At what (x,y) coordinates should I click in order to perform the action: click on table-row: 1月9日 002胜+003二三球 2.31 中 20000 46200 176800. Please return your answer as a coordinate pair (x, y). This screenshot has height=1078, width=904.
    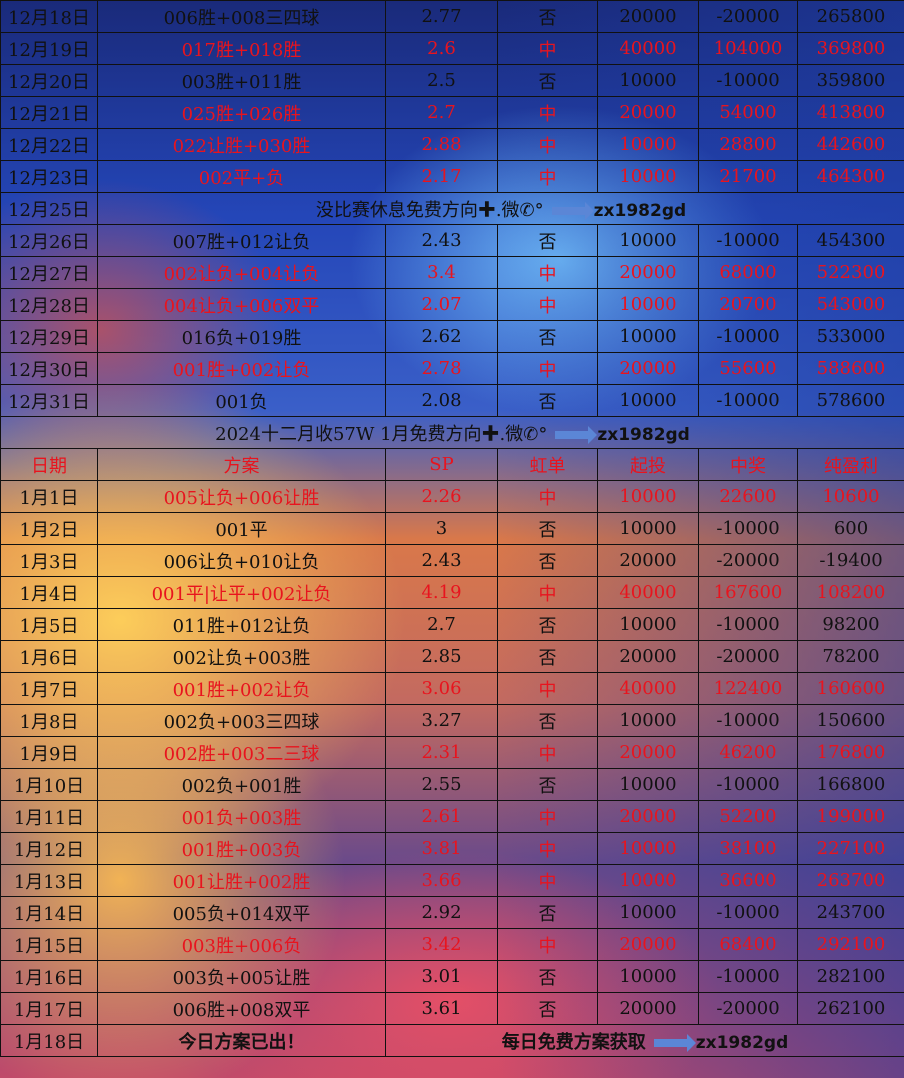
    Looking at the image, I should click on (452, 752).